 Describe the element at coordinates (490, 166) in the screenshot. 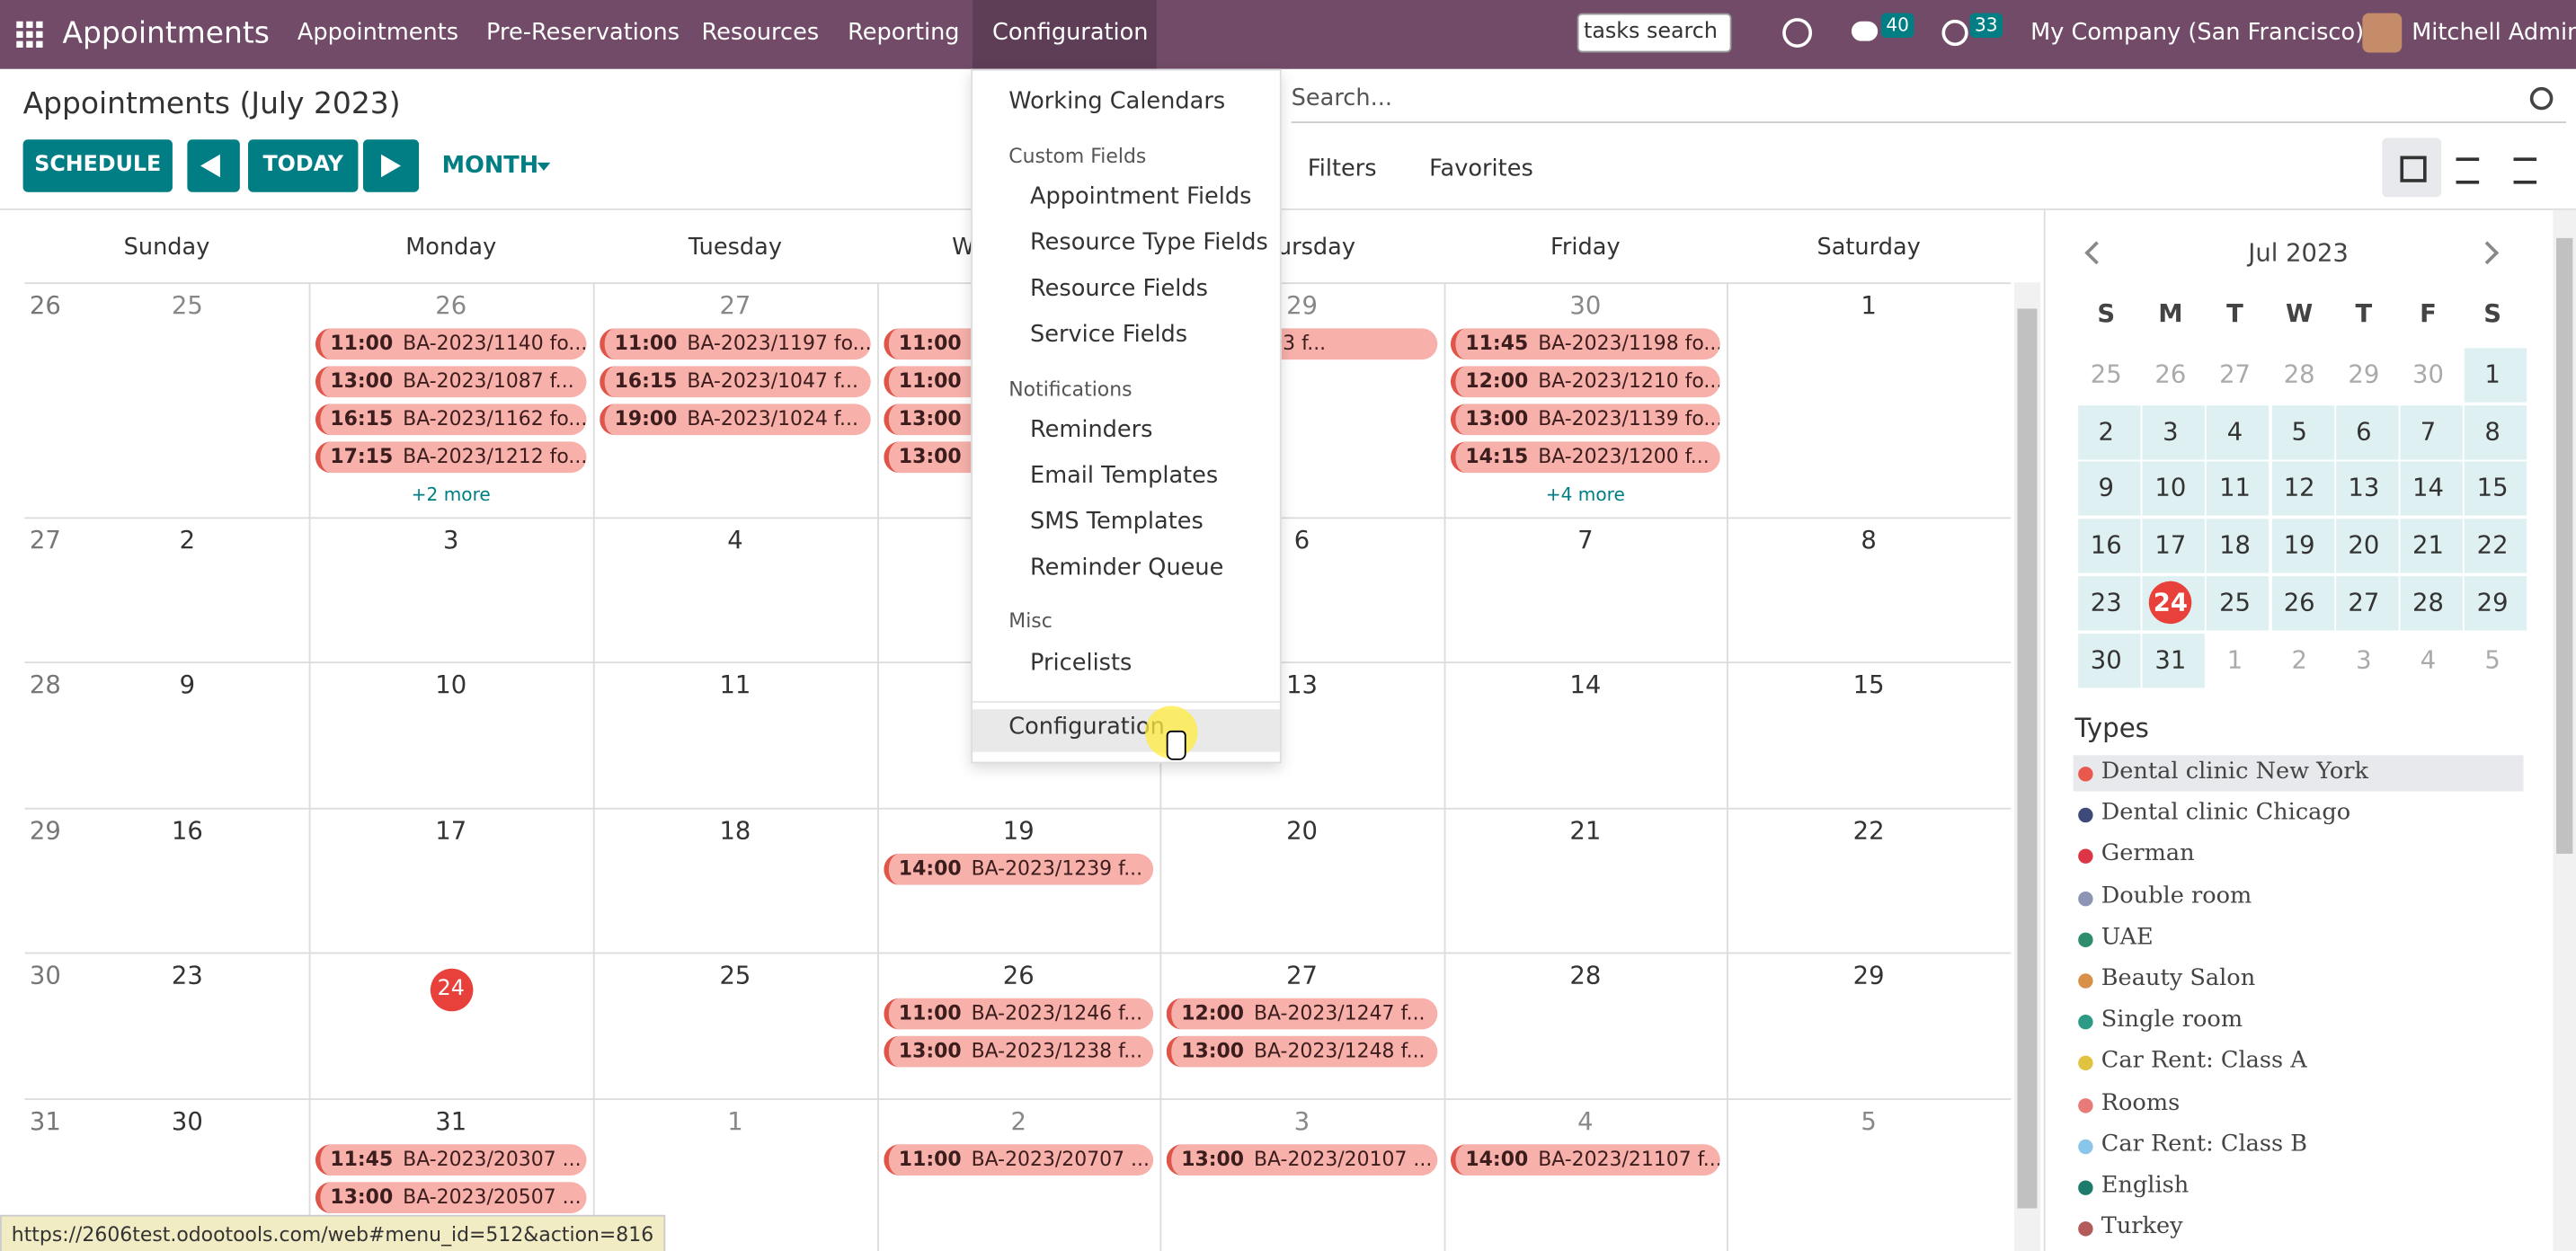

I see `scale-dropdown: MONTH` at that location.